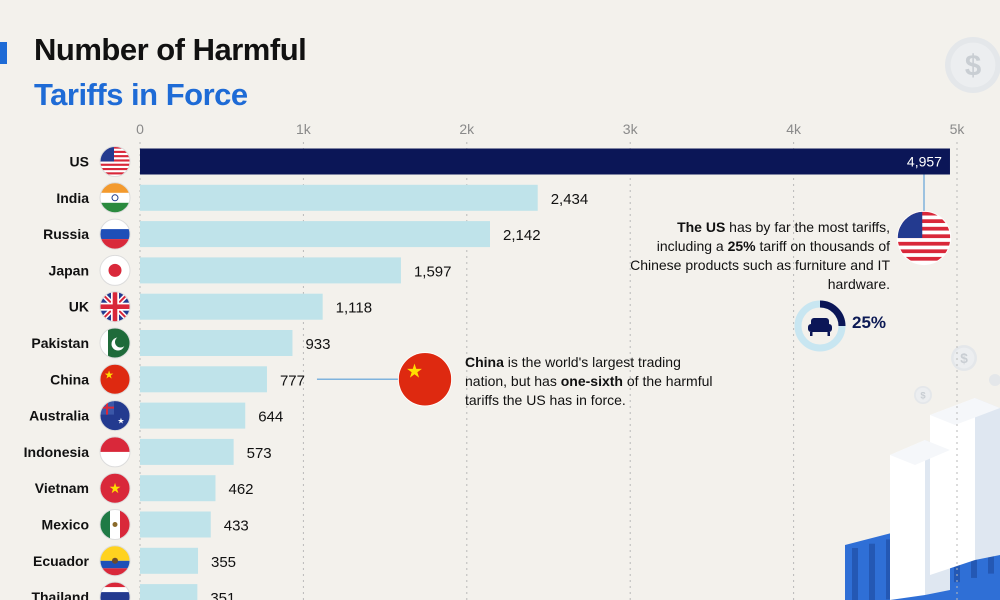  Describe the element at coordinates (170, 49) in the screenshot. I see `chart-title-line1: Number of Harmful` at that location.